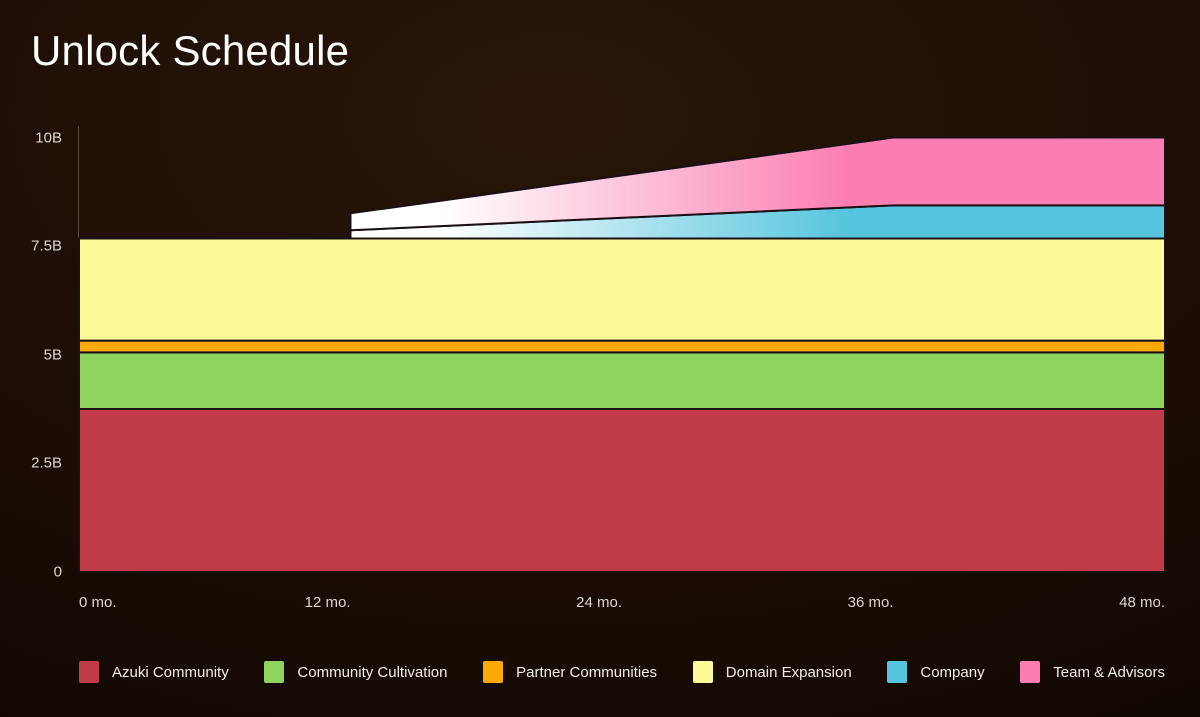 The image size is (1200, 717). Describe the element at coordinates (170, 672) in the screenshot. I see `legend-label-azuki-community: Azuki Community` at that location.